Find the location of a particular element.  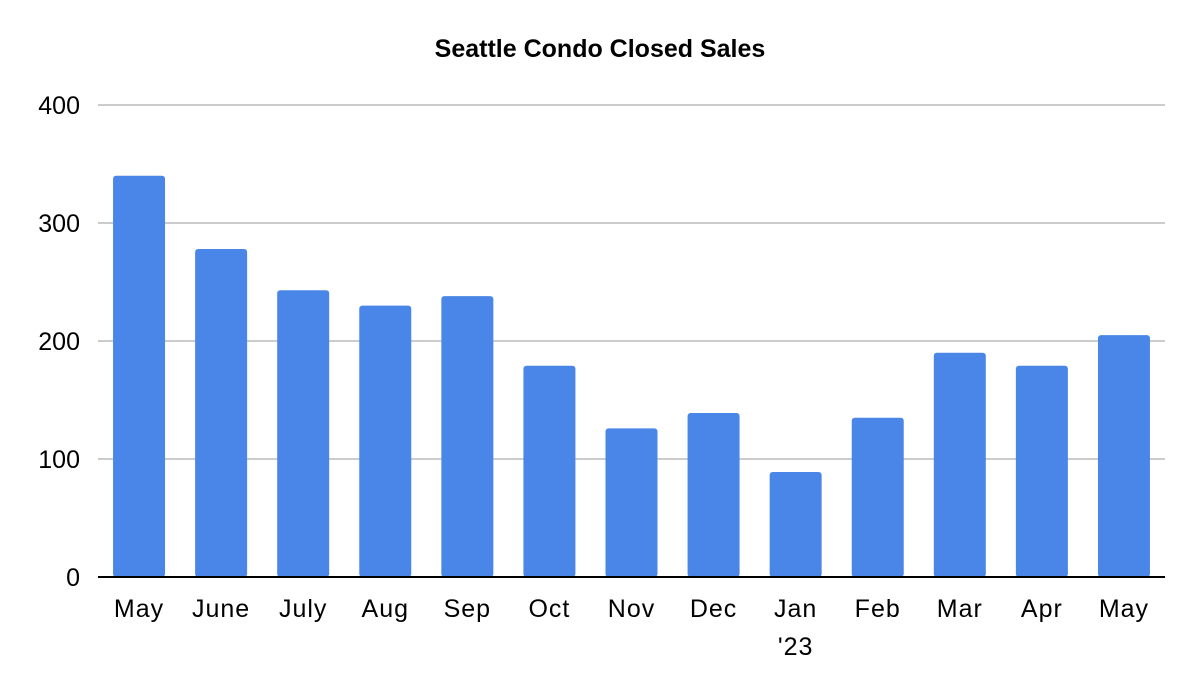

x-tick-label: Feb is located at coordinates (878, 609).